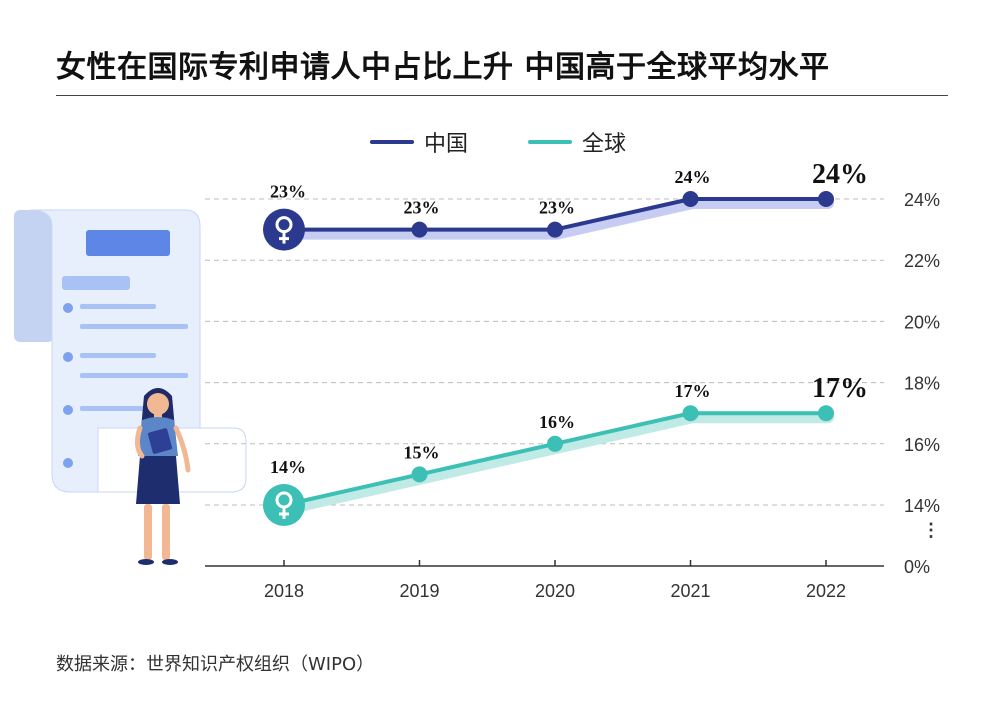 This screenshot has width=1000, height=712. What do you see at coordinates (693, 177) in the screenshot?
I see `data-label-china-2021: 24%` at bounding box center [693, 177].